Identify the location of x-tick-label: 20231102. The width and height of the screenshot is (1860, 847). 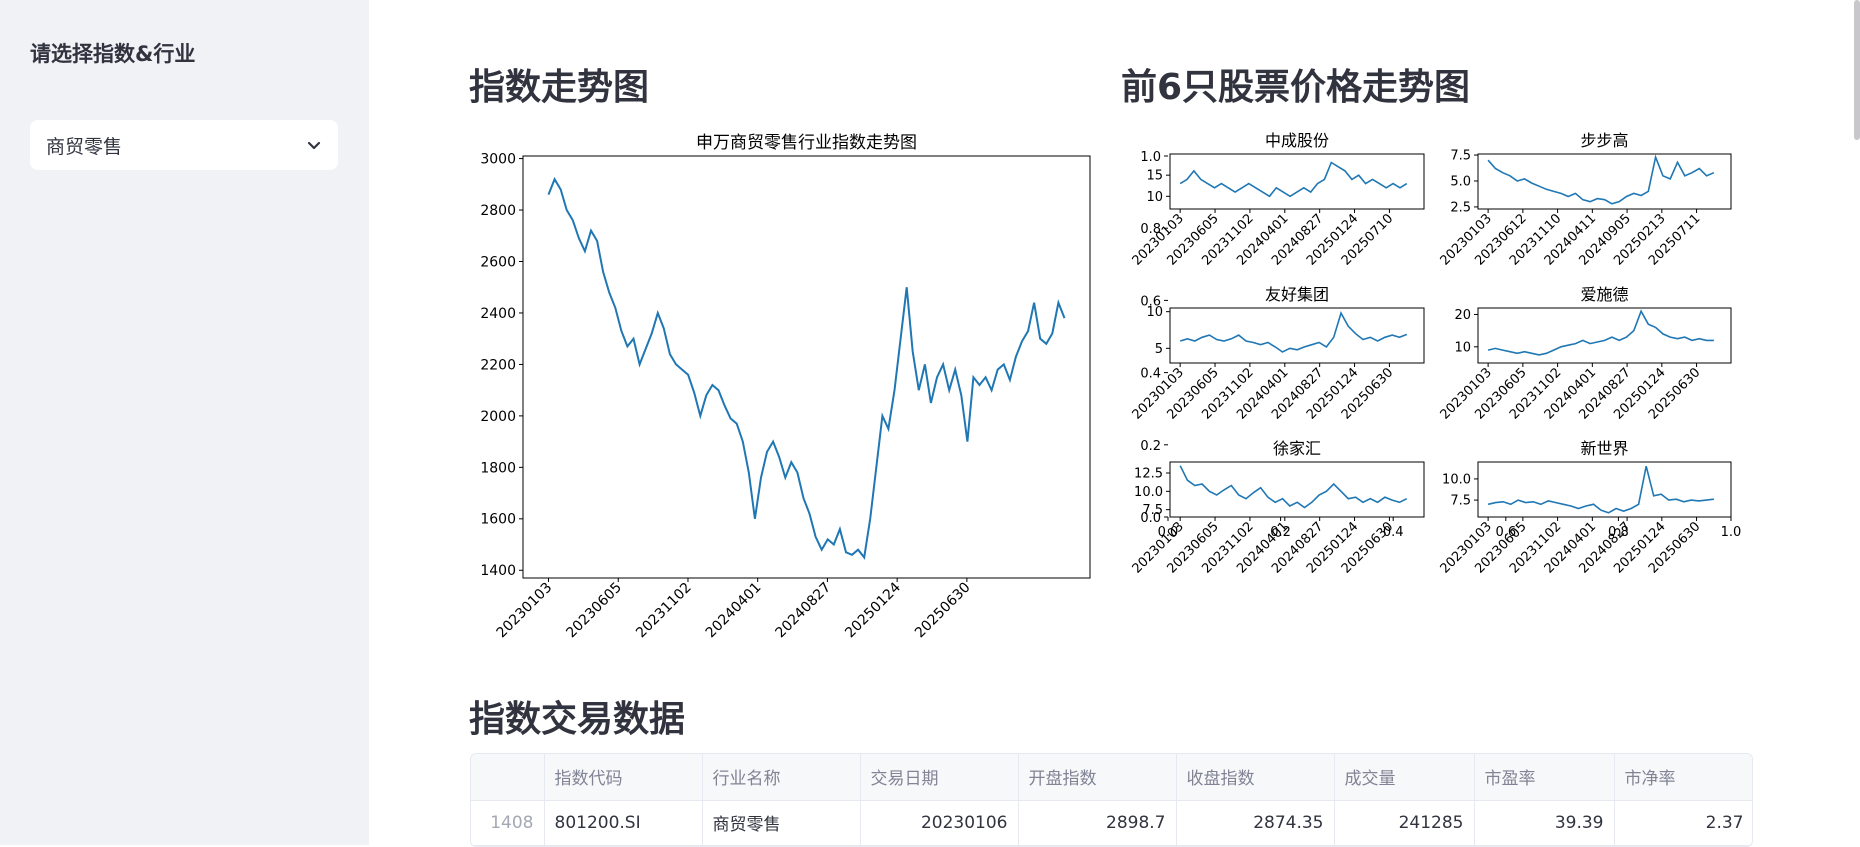
(664, 611).